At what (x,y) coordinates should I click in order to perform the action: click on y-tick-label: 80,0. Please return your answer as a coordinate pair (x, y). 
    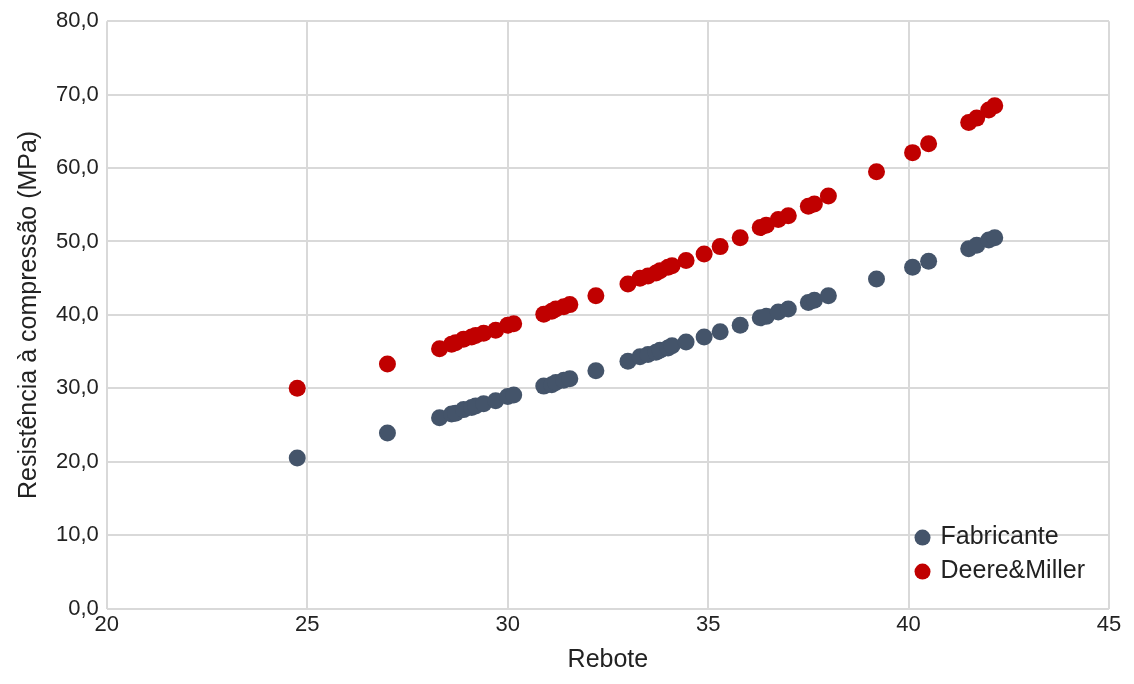
    Looking at the image, I should click on (77, 20).